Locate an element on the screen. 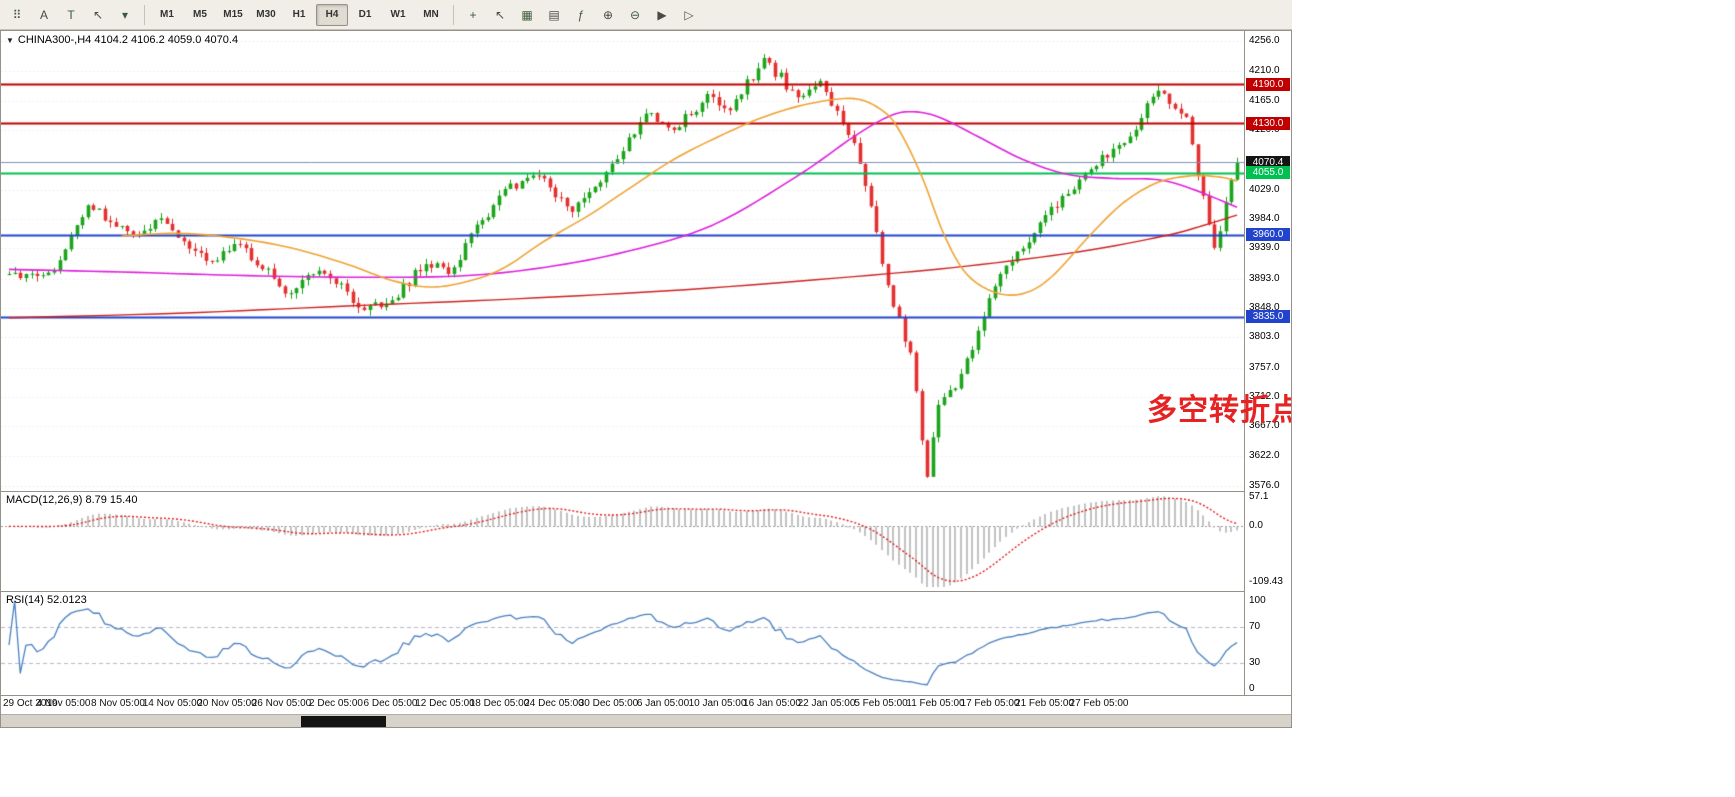 This screenshot has width=1735, height=797. draw-tools-icon: ↖ is located at coordinates (98, 14).